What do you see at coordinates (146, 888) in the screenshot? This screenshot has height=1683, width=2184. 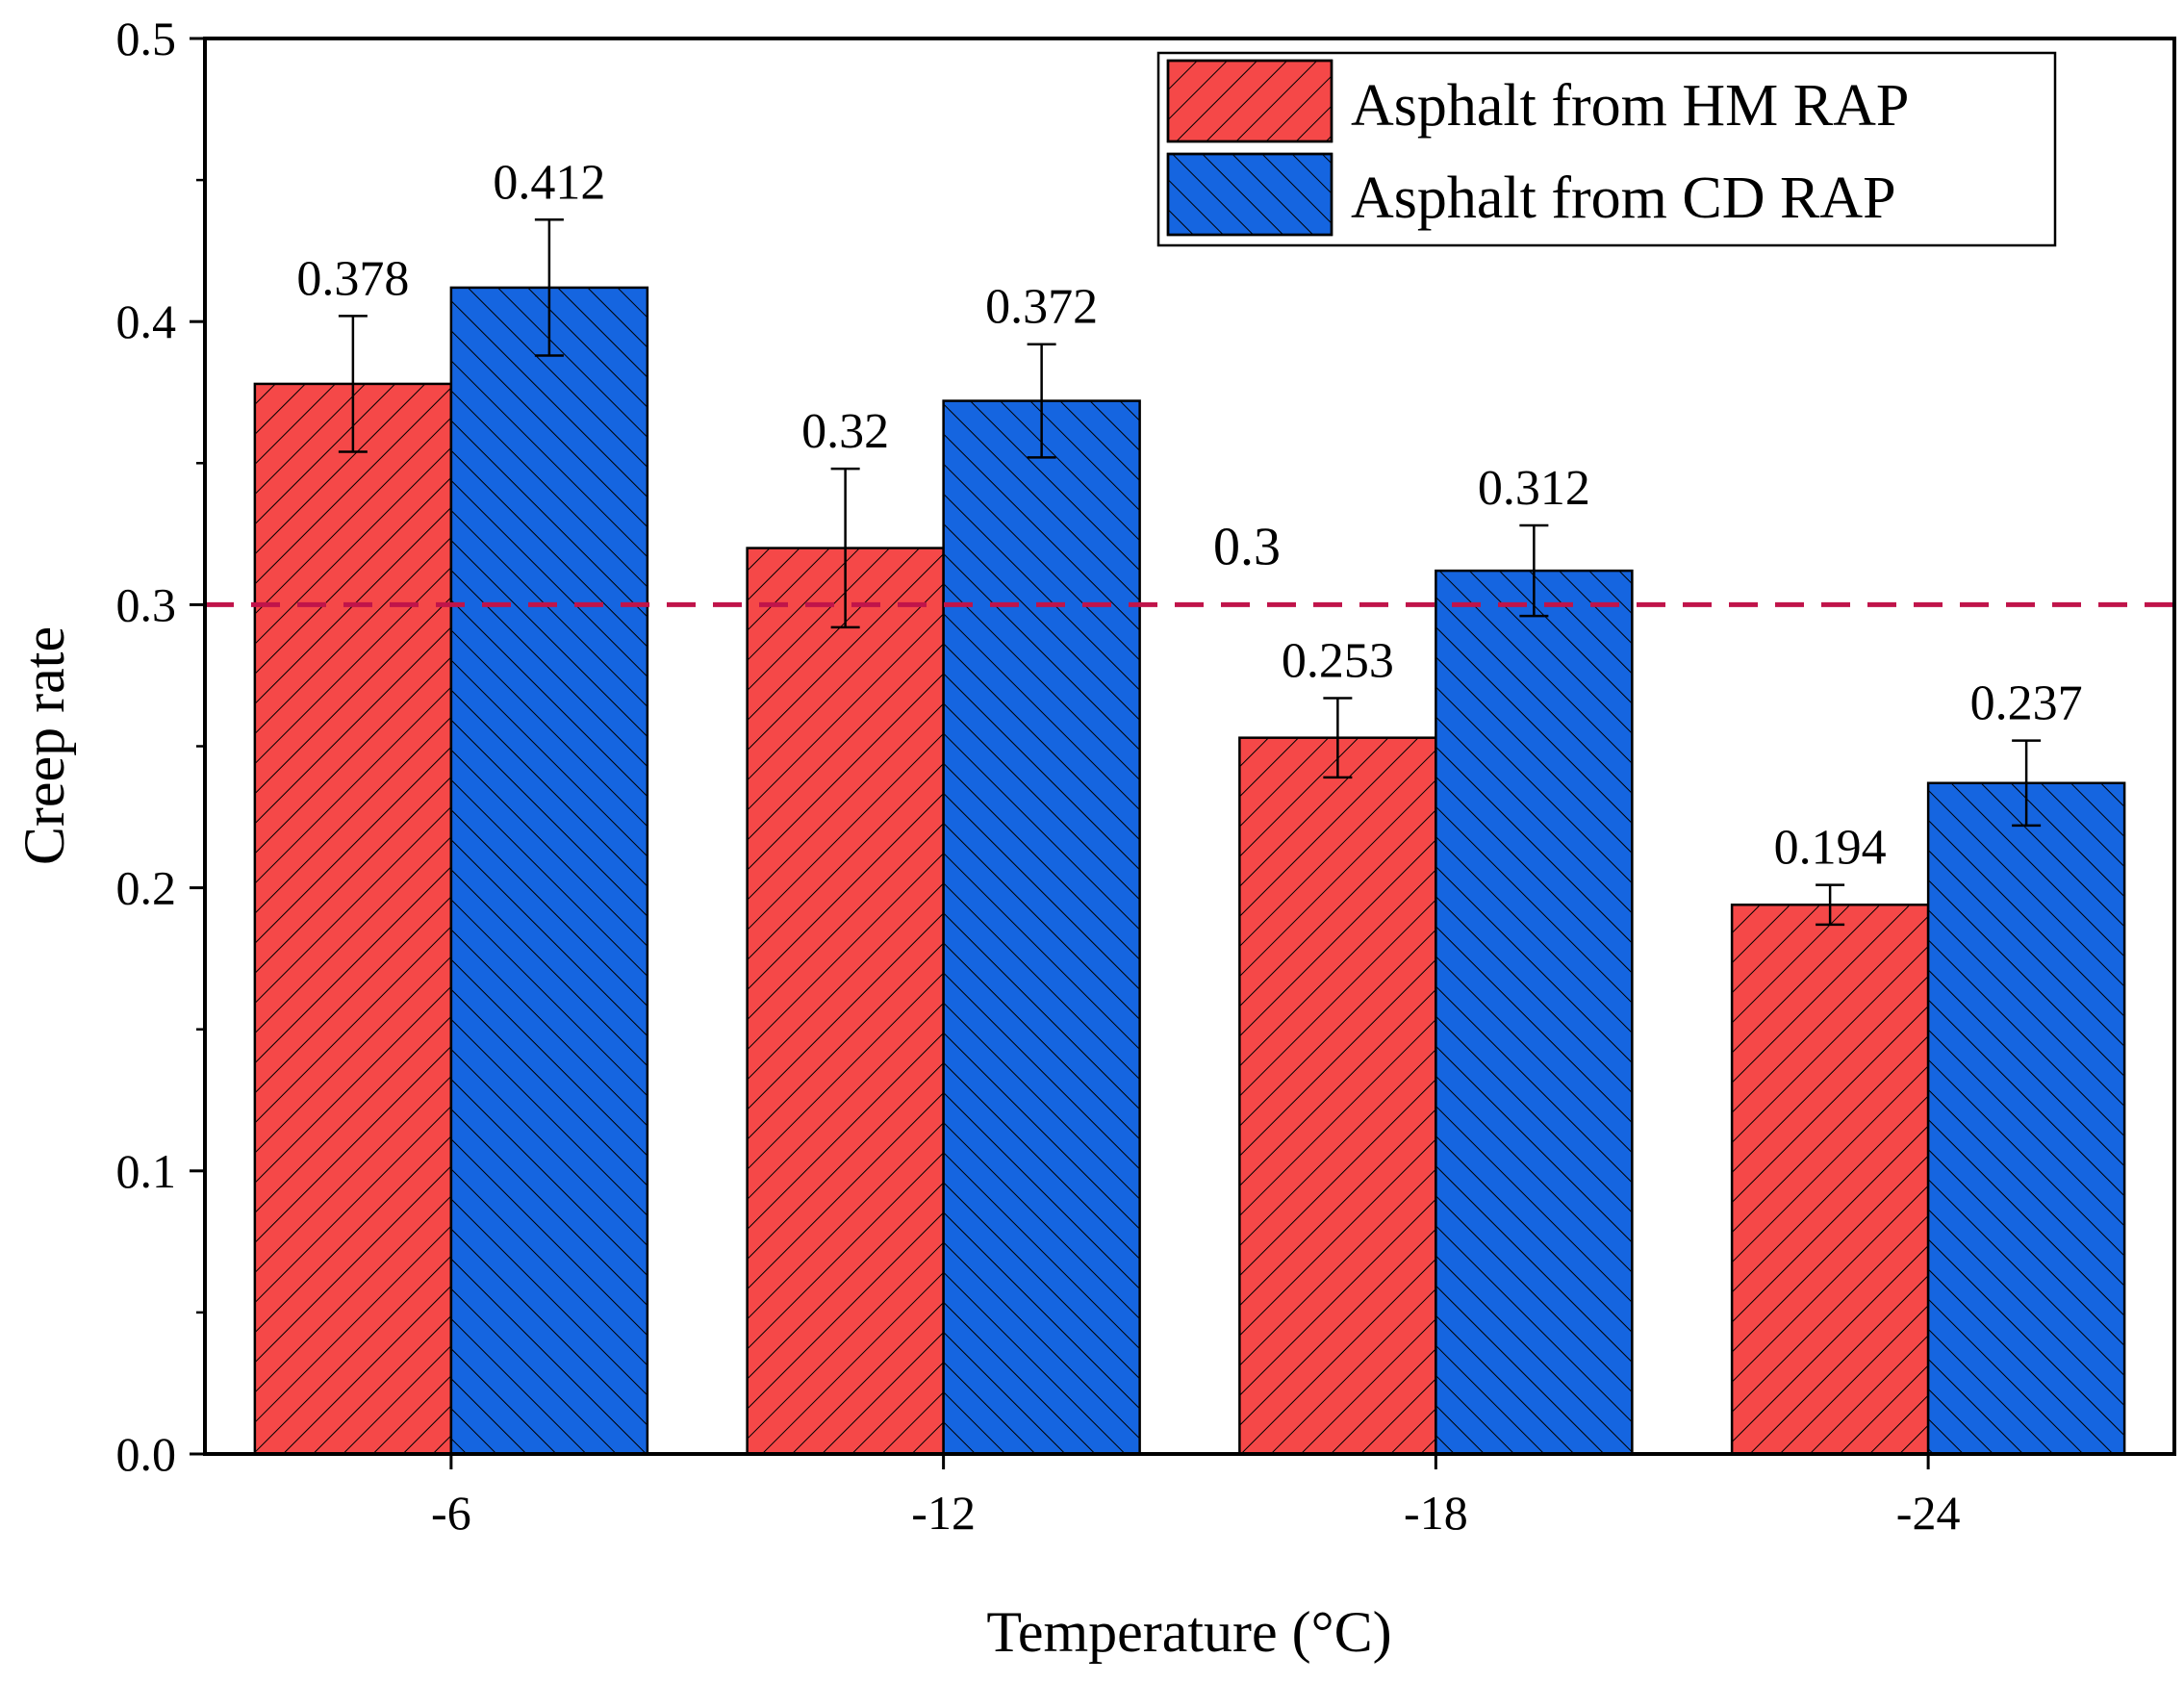 I see `y-tick-label-2: 0.2` at bounding box center [146, 888].